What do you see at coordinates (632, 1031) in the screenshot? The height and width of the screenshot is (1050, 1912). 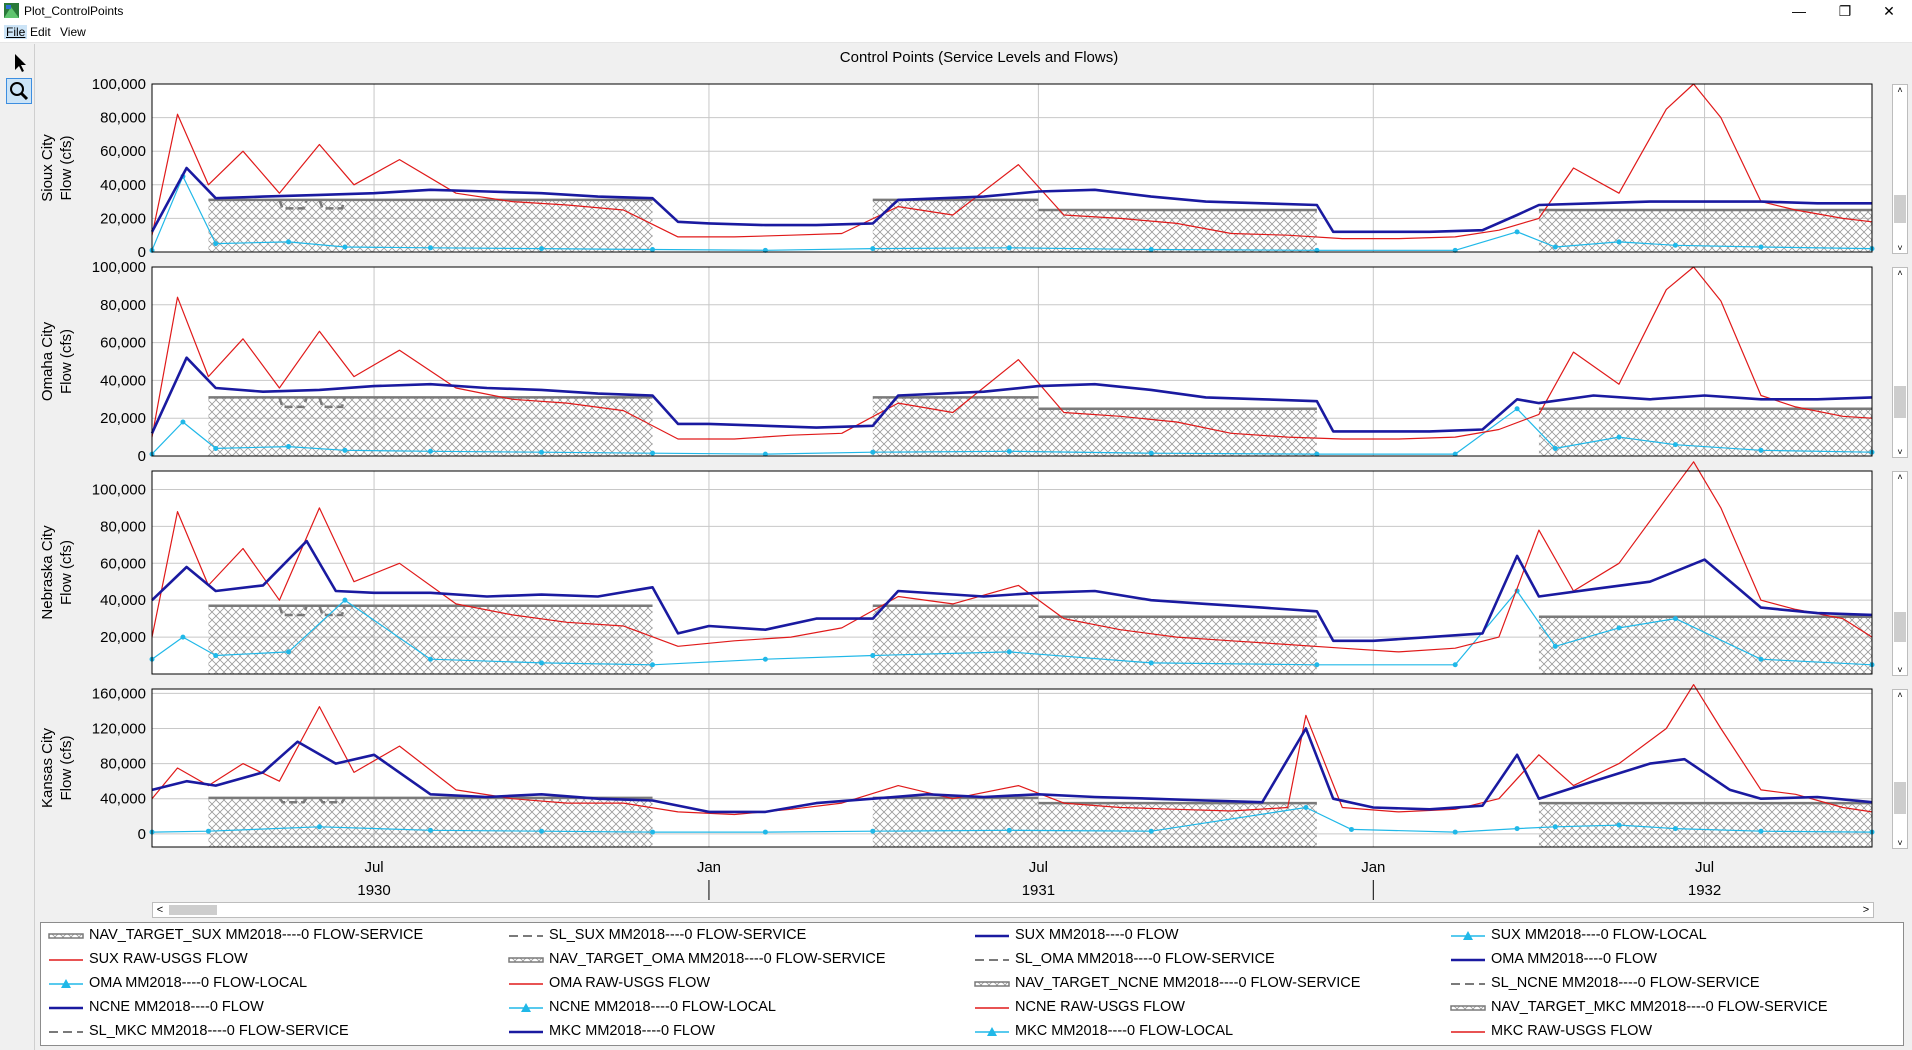 I see `legend-label: MKC MM2018----0 FLOW` at bounding box center [632, 1031].